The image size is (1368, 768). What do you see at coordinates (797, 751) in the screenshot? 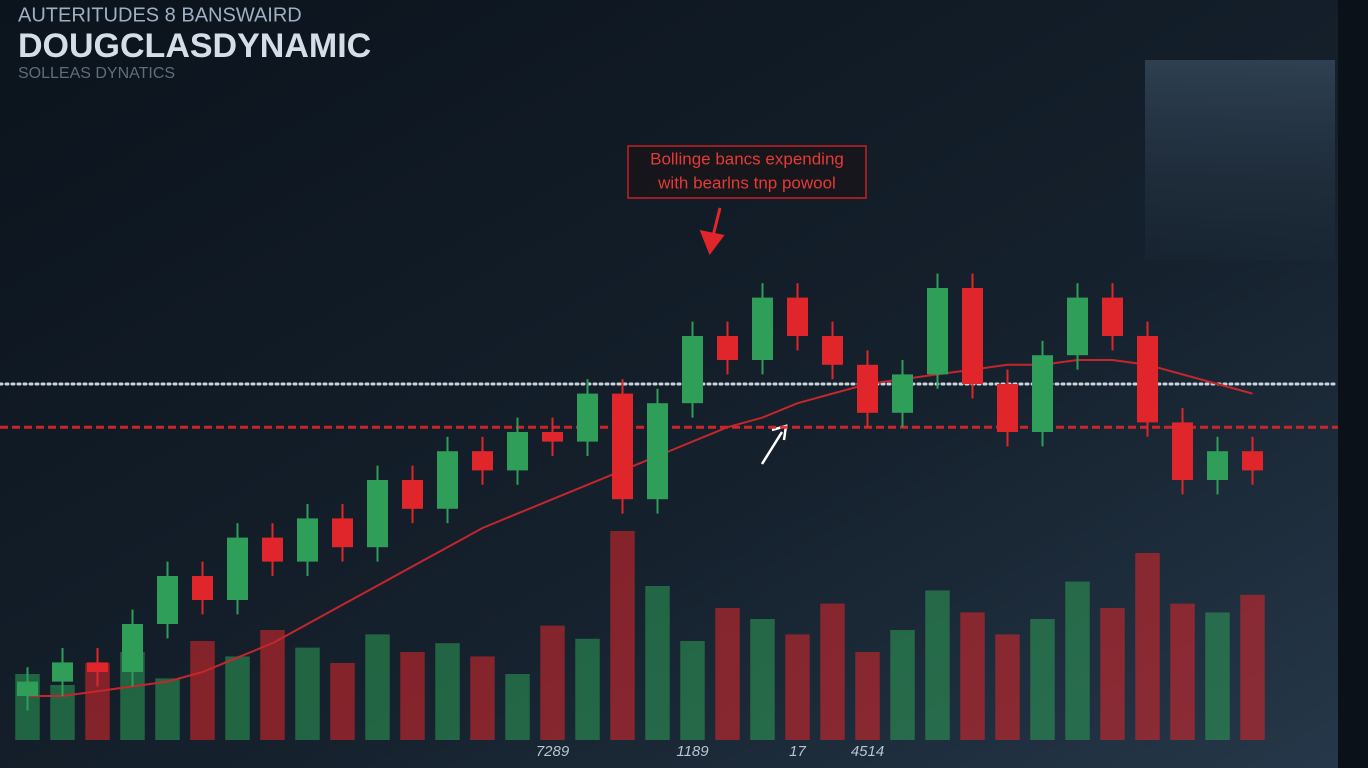
I see `x-tick-label: 17` at bounding box center [797, 751].